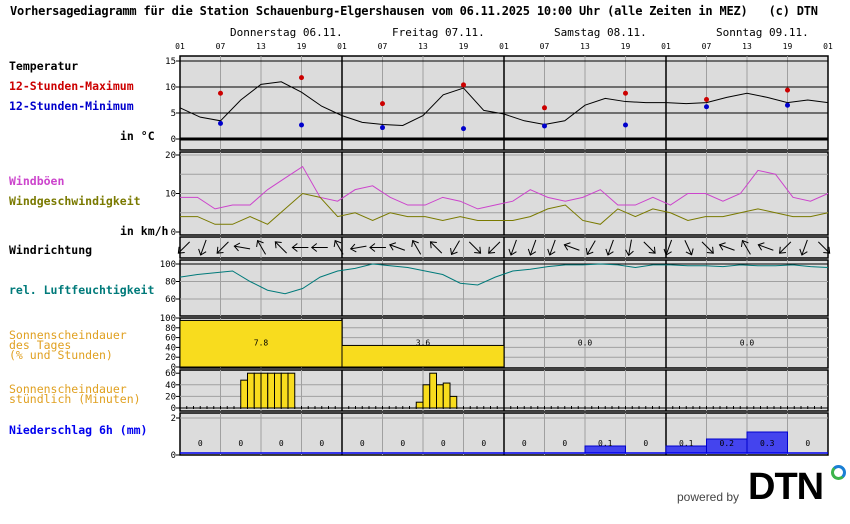 The height and width of the screenshot is (524, 850). I want to click on label-sun-daily-1: Sonnenscheindauer, so click(68, 335).